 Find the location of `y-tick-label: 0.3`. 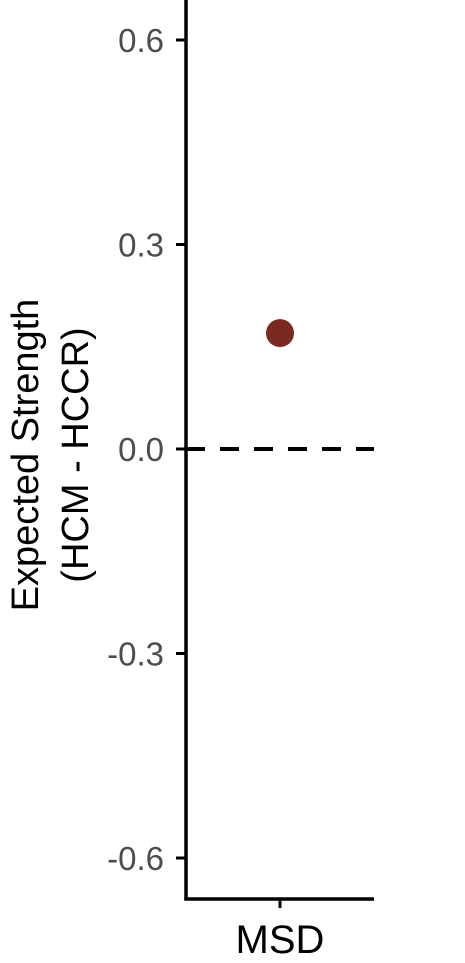

y-tick-label: 0.3 is located at coordinates (141, 245).